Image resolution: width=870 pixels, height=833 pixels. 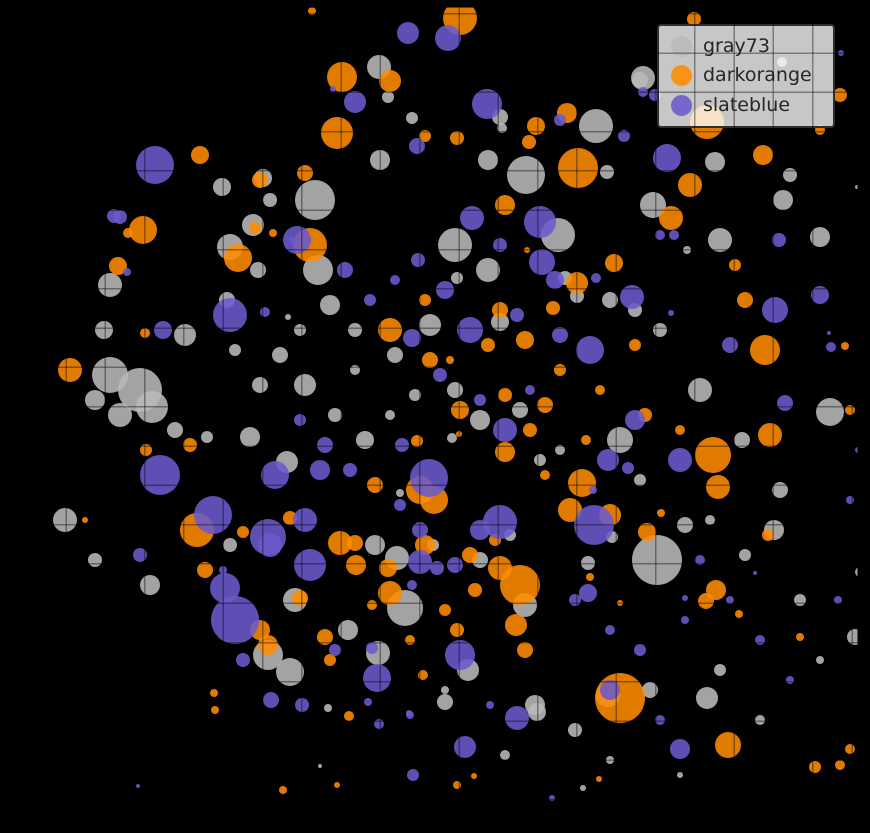 What do you see at coordinates (681, 105) in the screenshot?
I see `slateblue-marker-icon` at bounding box center [681, 105].